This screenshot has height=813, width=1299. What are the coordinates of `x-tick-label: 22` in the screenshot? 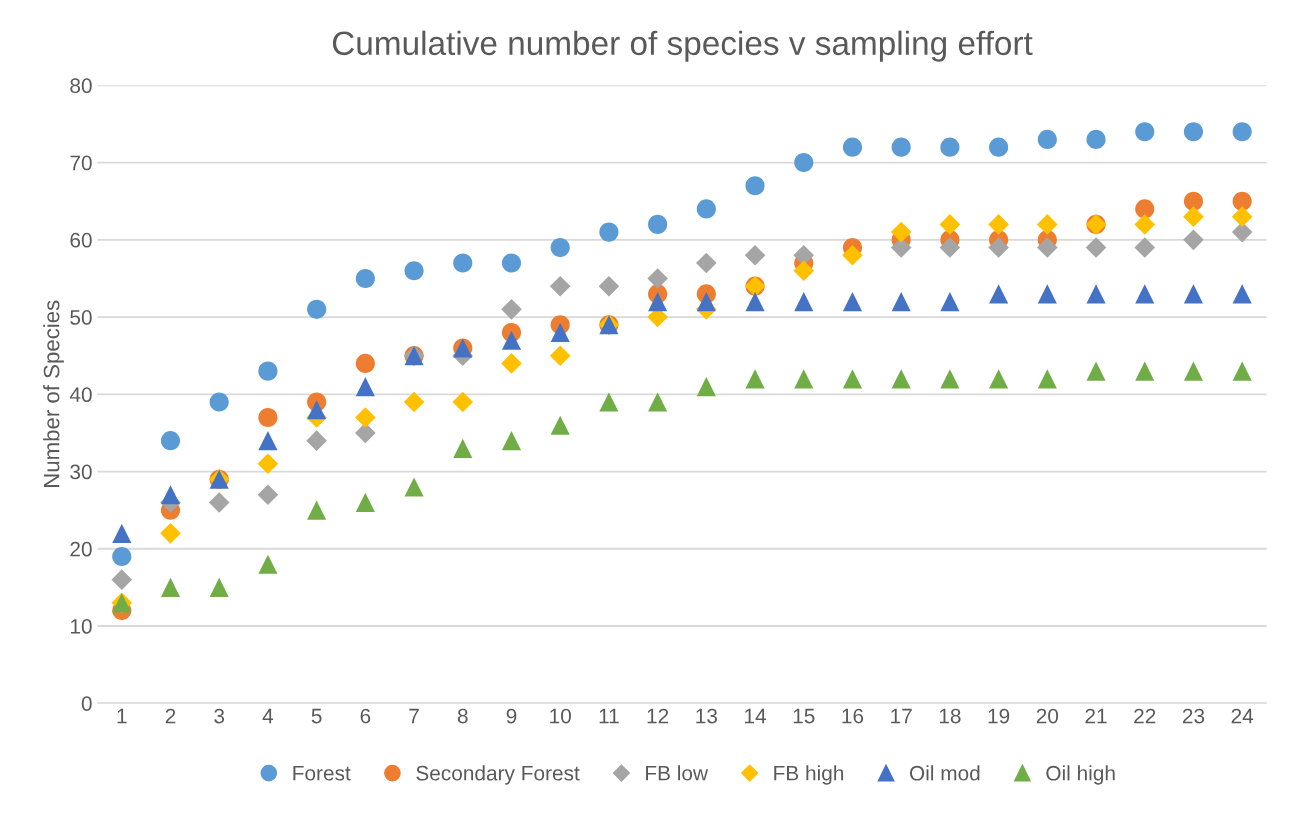 It's located at (1145, 716).